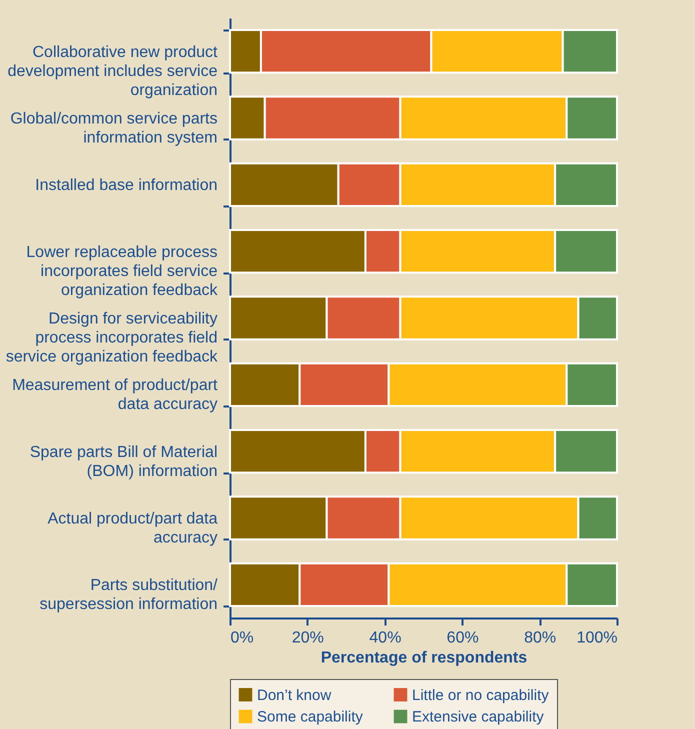  Describe the element at coordinates (478, 717) in the screenshot. I see `legend-label: Extensive capability` at that location.